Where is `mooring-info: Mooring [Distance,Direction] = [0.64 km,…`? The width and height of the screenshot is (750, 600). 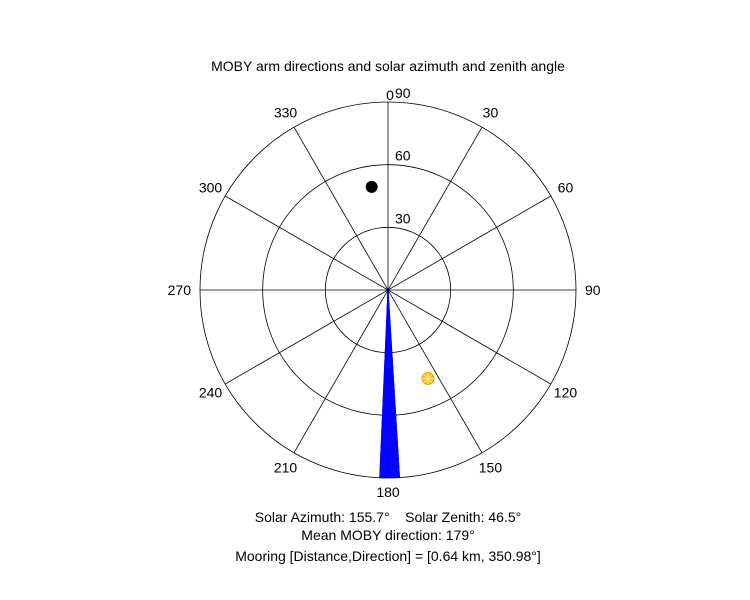
mooring-info: Mooring [Distance,Direction] = [0.64 km,… is located at coordinates (388, 556).